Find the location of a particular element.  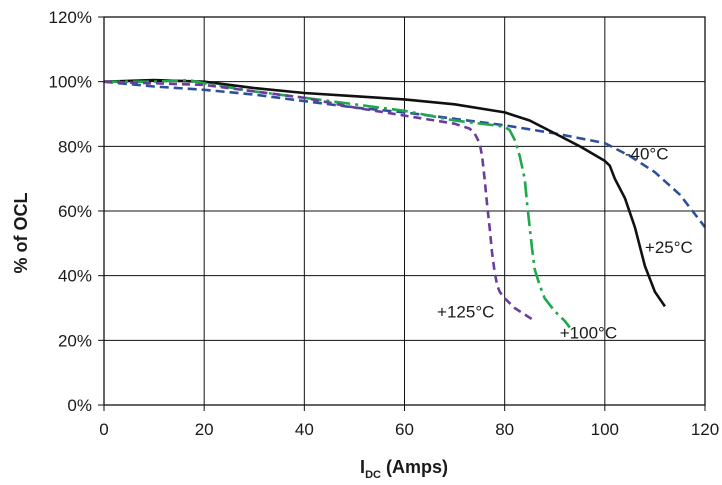

y-tick-label: 0% is located at coordinates (79, 405).